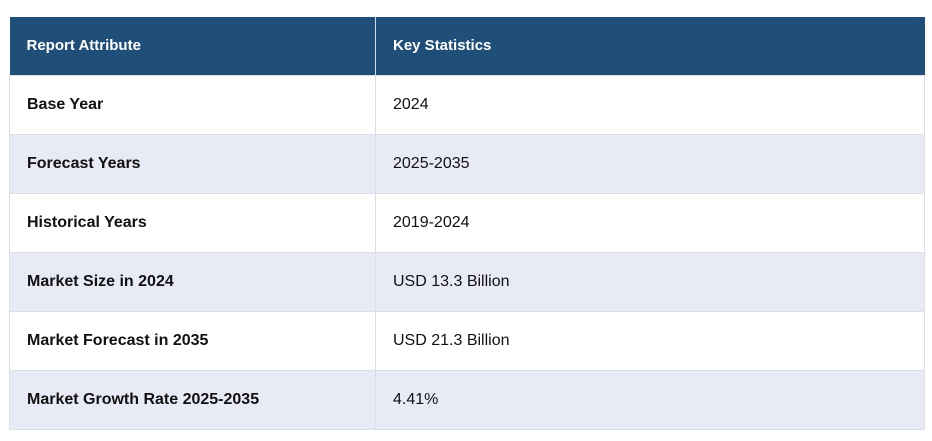 The image size is (932, 441). Describe the element at coordinates (192, 340) in the screenshot. I see `attribute-cell: Market Forecast in 2035` at that location.